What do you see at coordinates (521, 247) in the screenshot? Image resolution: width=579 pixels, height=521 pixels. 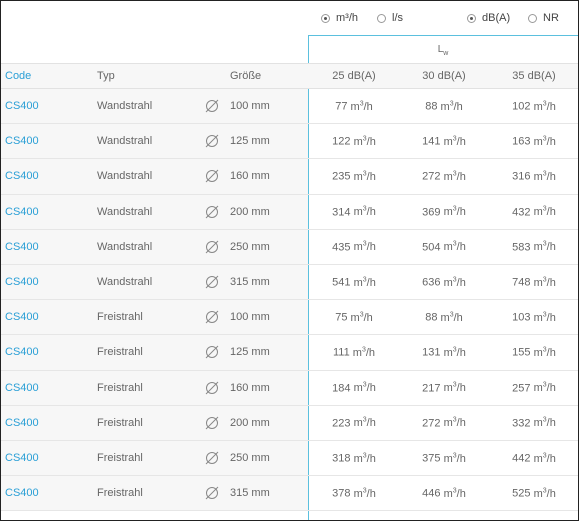 I see `value-35dba: 583` at bounding box center [521, 247].